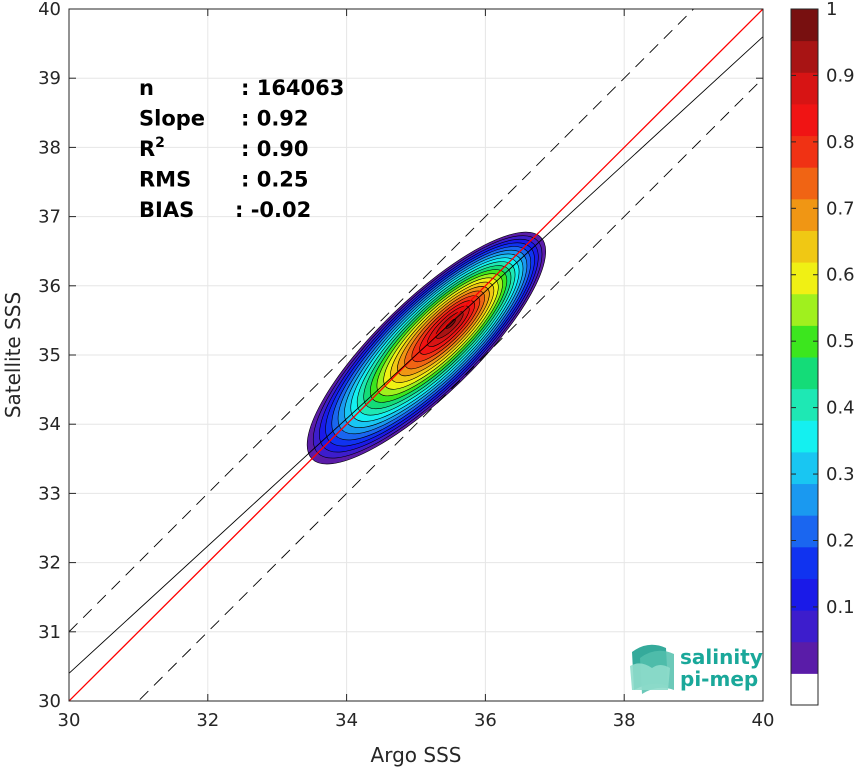 The width and height of the screenshot is (858, 768). I want to click on y-tick-label: 35, so click(49, 355).